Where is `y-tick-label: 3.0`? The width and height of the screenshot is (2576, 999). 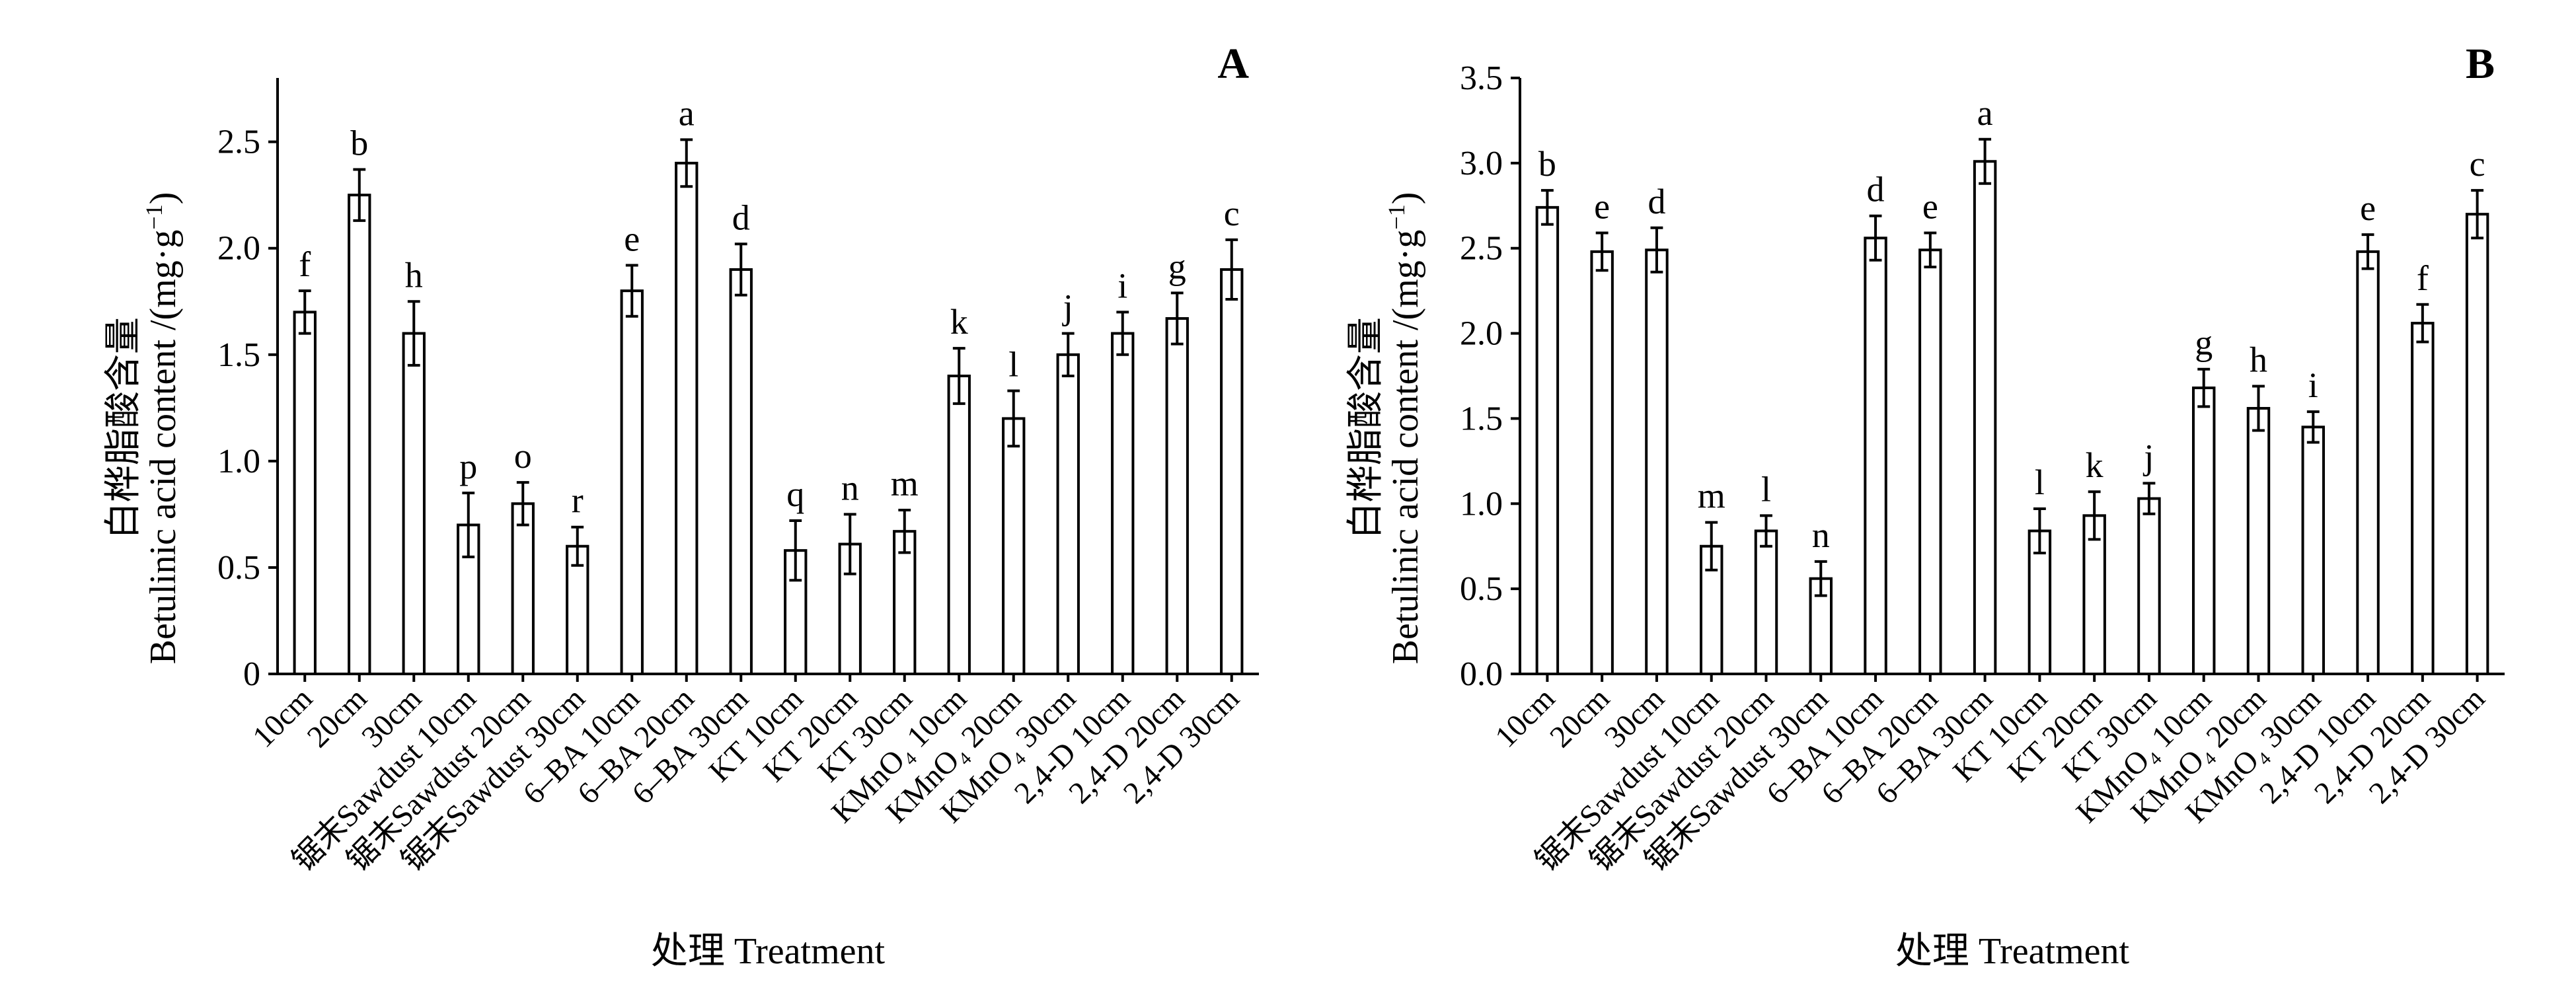 y-tick-label: 3.0 is located at coordinates (1482, 163).